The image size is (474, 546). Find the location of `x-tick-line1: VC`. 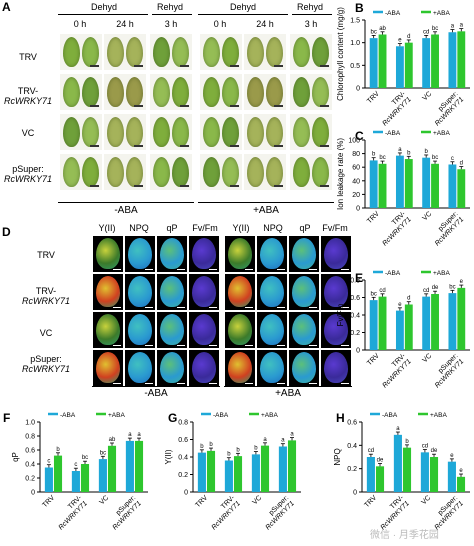

x-tick-line1: VC is located at coordinates (104, 500).